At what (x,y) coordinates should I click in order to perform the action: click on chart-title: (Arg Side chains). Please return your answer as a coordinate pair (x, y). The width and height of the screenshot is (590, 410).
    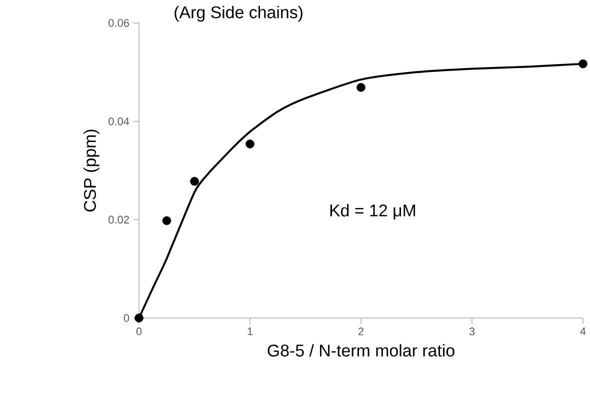
    Looking at the image, I should click on (238, 14).